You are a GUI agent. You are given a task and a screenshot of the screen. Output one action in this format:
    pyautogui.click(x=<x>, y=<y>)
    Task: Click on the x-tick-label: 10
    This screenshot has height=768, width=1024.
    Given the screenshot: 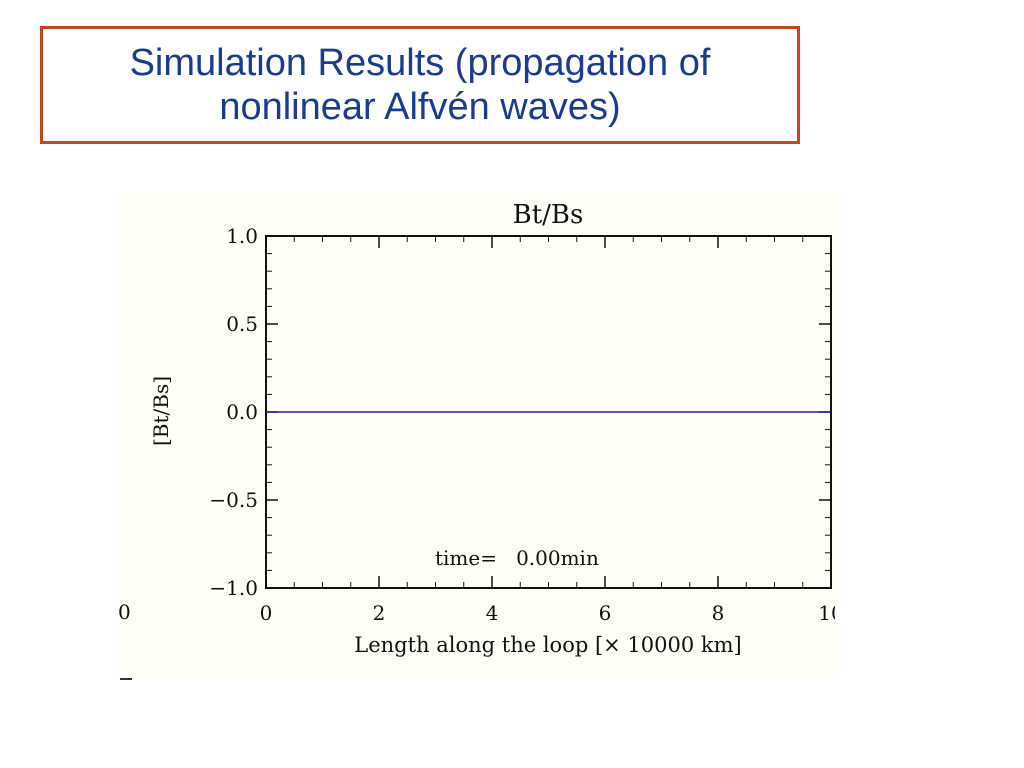 What is the action you would take?
    pyautogui.click(x=826, y=613)
    